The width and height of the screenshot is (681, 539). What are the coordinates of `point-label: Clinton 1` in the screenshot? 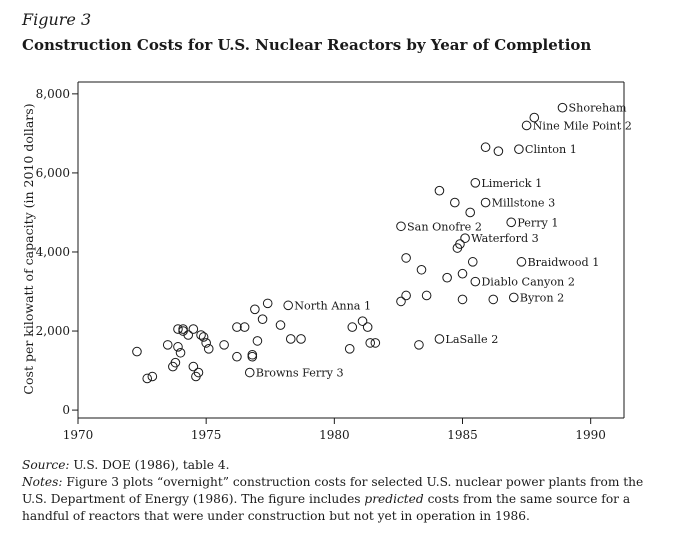 It's located at (551, 149).